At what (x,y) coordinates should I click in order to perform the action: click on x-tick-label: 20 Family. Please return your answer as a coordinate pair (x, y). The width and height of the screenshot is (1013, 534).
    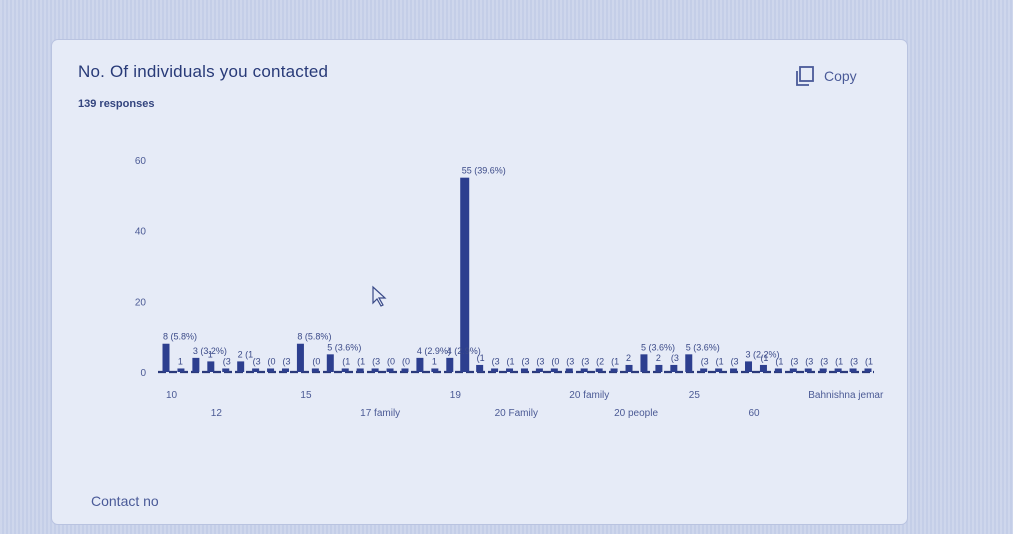
    Looking at the image, I should click on (516, 413).